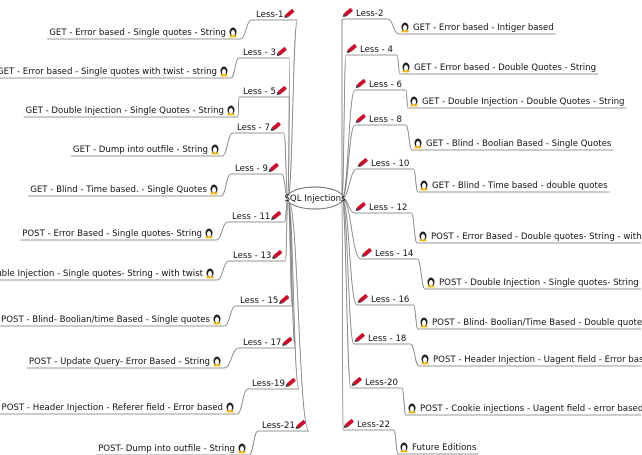 The image size is (642, 455). Describe the element at coordinates (369, 14) in the screenshot. I see `branch-label: Less-2` at that location.